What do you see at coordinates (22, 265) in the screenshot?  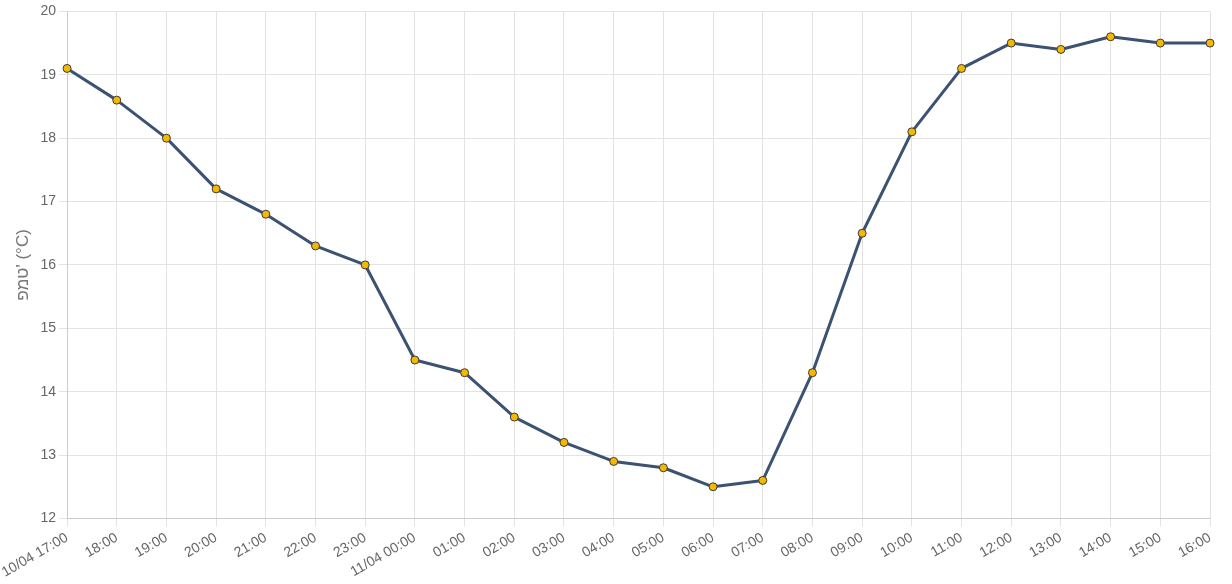 I see `y-axis-title: טמפ' (°C)` at bounding box center [22, 265].